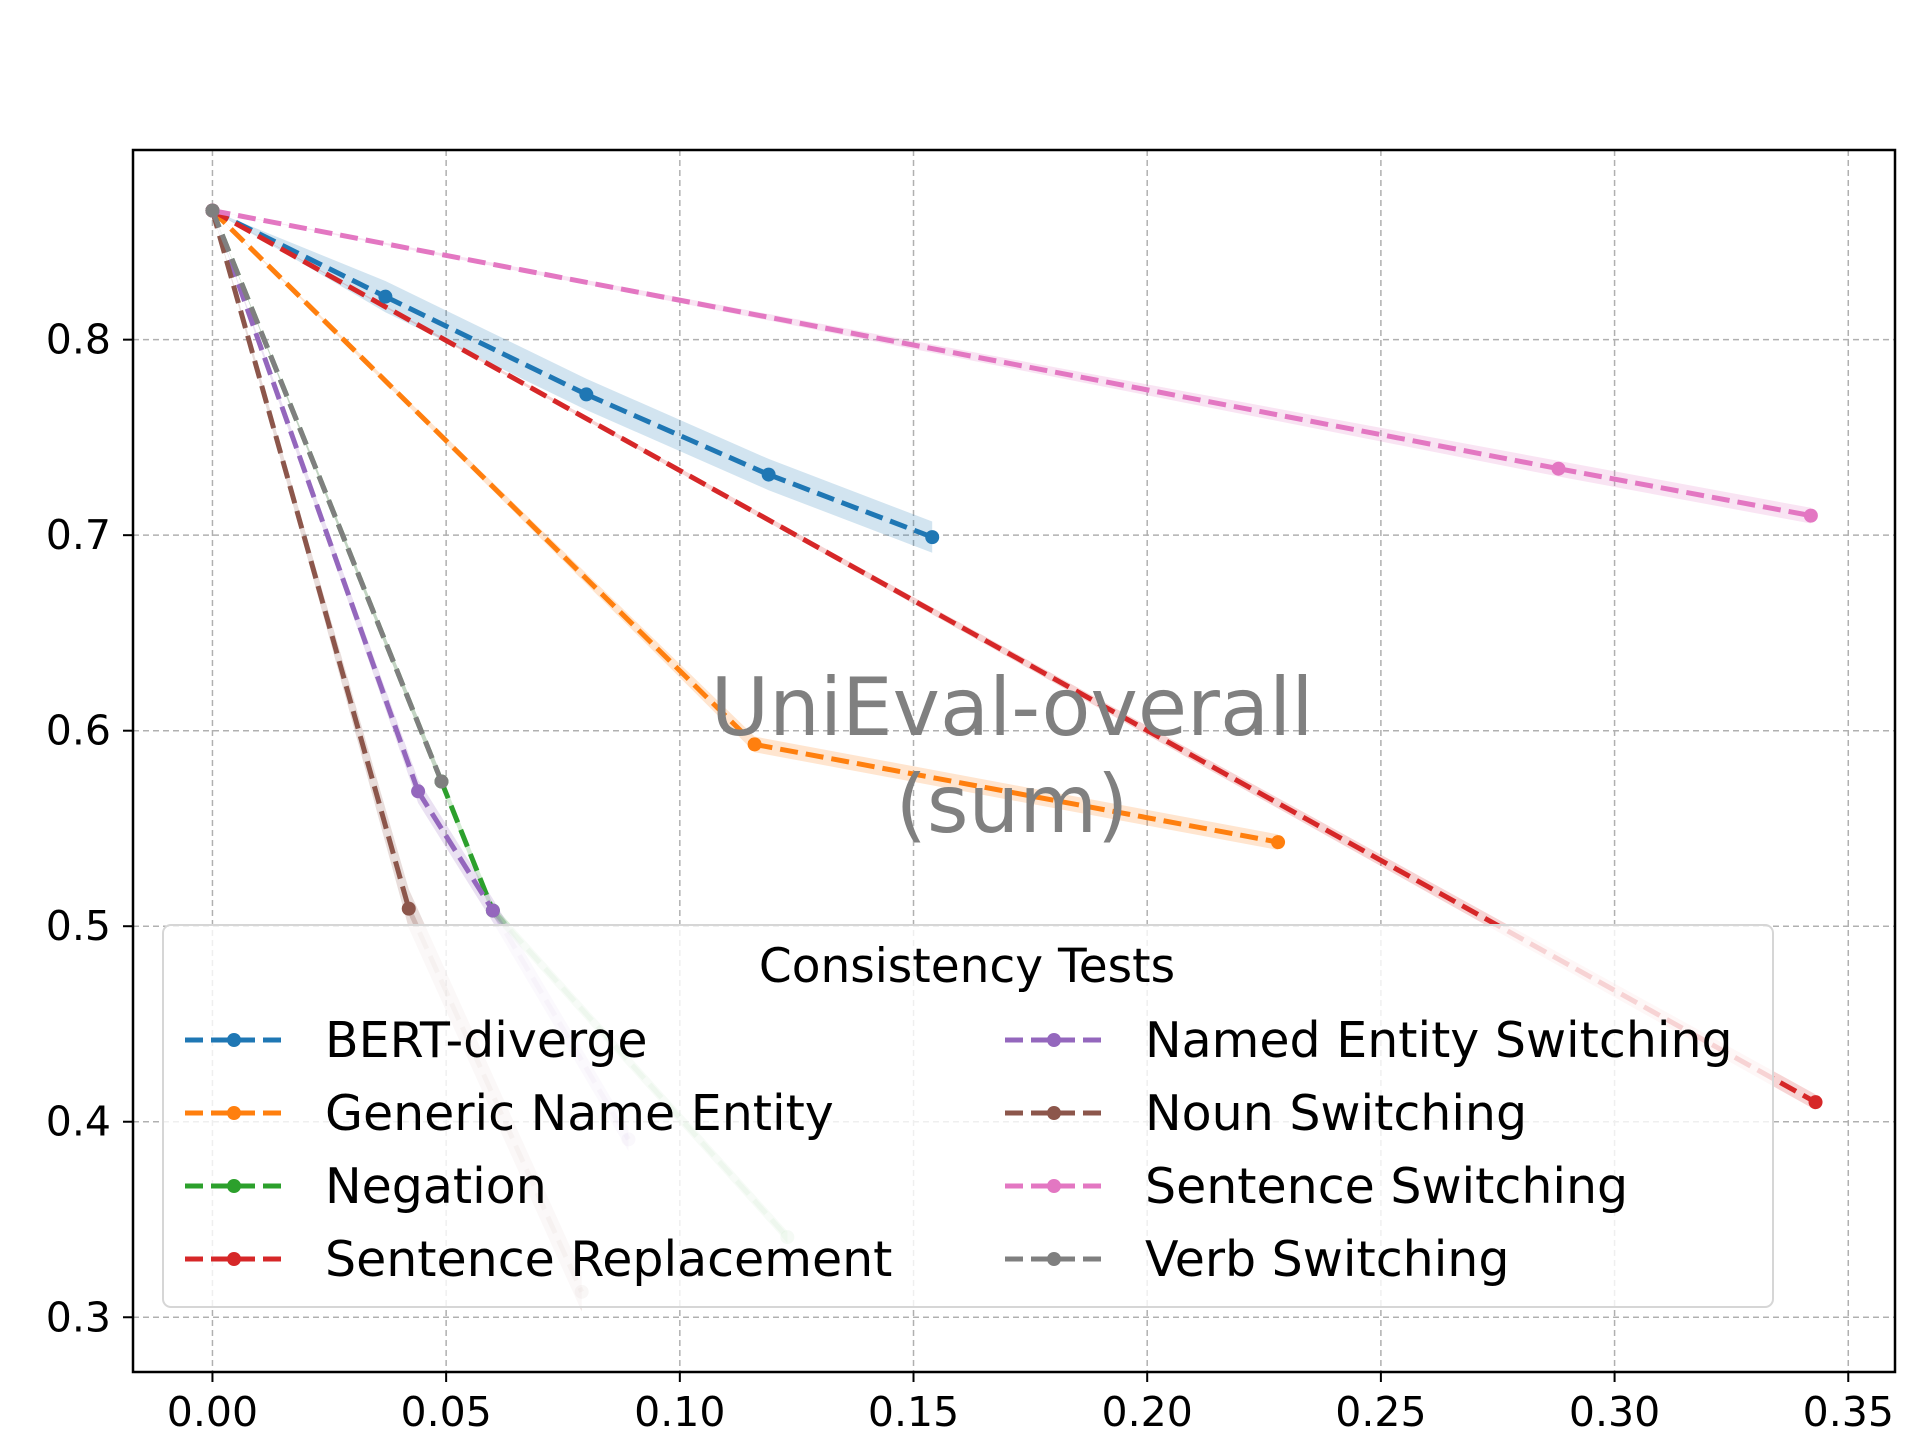 Image resolution: width=1920 pixels, height=1440 pixels. I want to click on y-tick-label: 0.6, so click(78, 731).